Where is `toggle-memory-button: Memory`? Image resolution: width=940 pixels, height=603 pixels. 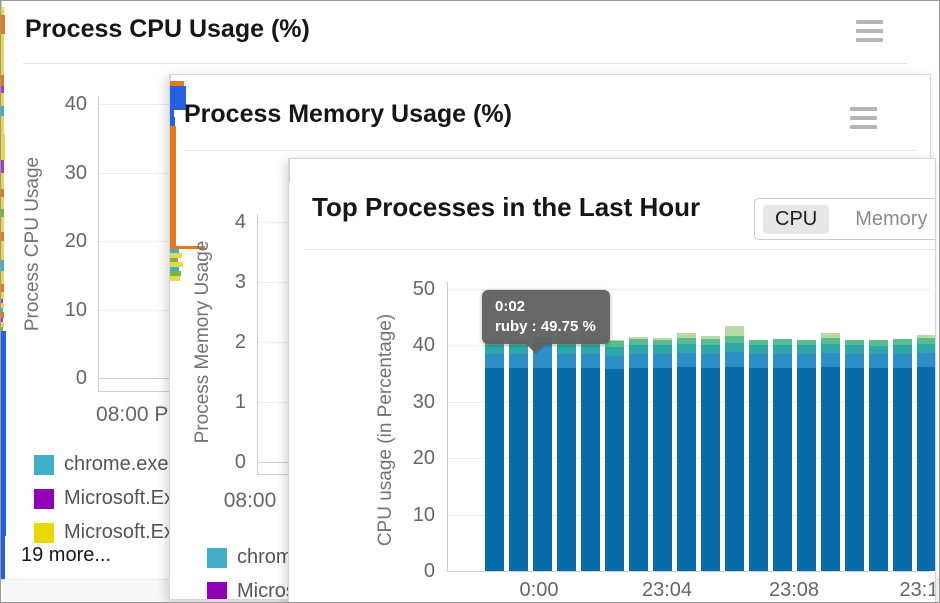 toggle-memory-button: Memory is located at coordinates (891, 218).